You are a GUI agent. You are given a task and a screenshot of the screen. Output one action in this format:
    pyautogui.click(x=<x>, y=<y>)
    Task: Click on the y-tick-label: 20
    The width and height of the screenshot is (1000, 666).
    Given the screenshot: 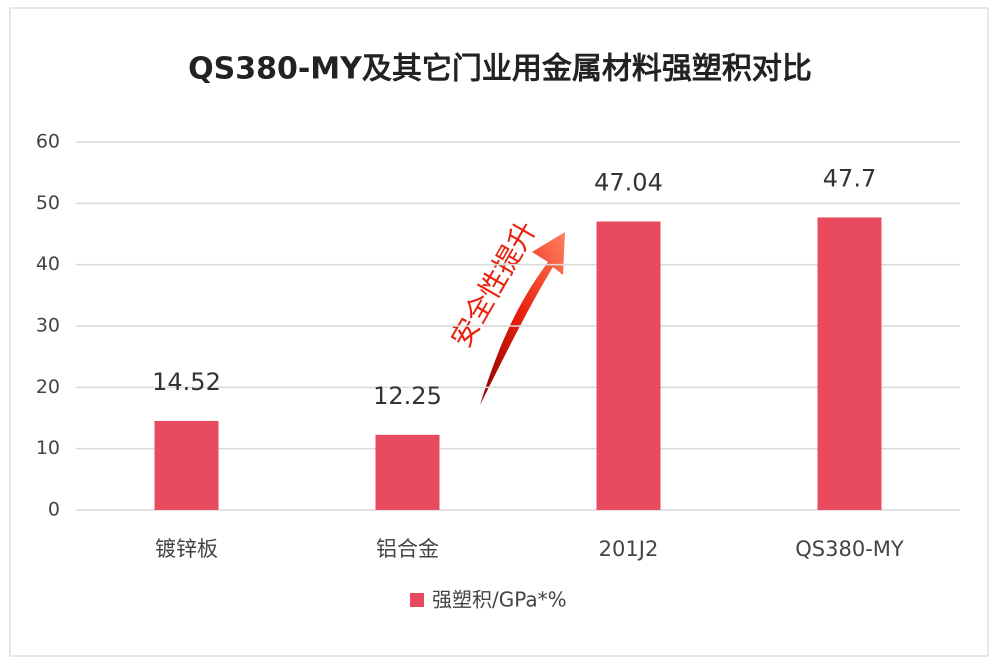 What is the action you would take?
    pyautogui.click(x=48, y=387)
    